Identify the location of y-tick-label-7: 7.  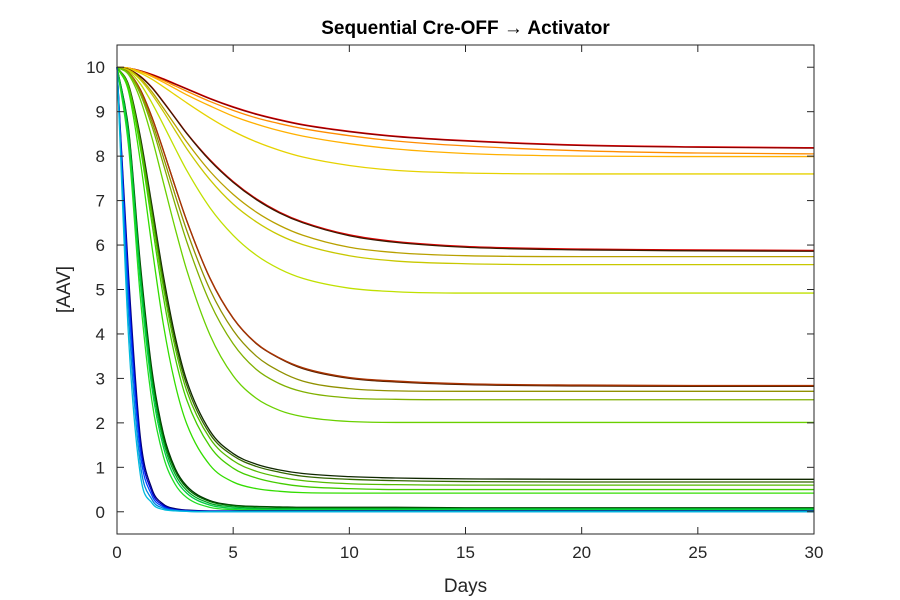
(100, 201).